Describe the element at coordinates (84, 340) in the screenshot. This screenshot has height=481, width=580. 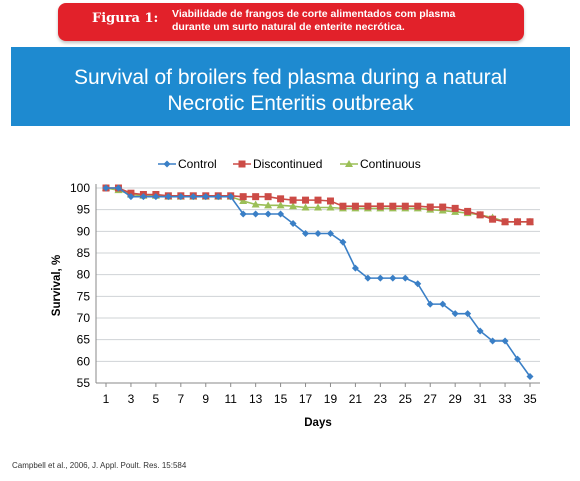
I see `y-tick-label: 65` at that location.